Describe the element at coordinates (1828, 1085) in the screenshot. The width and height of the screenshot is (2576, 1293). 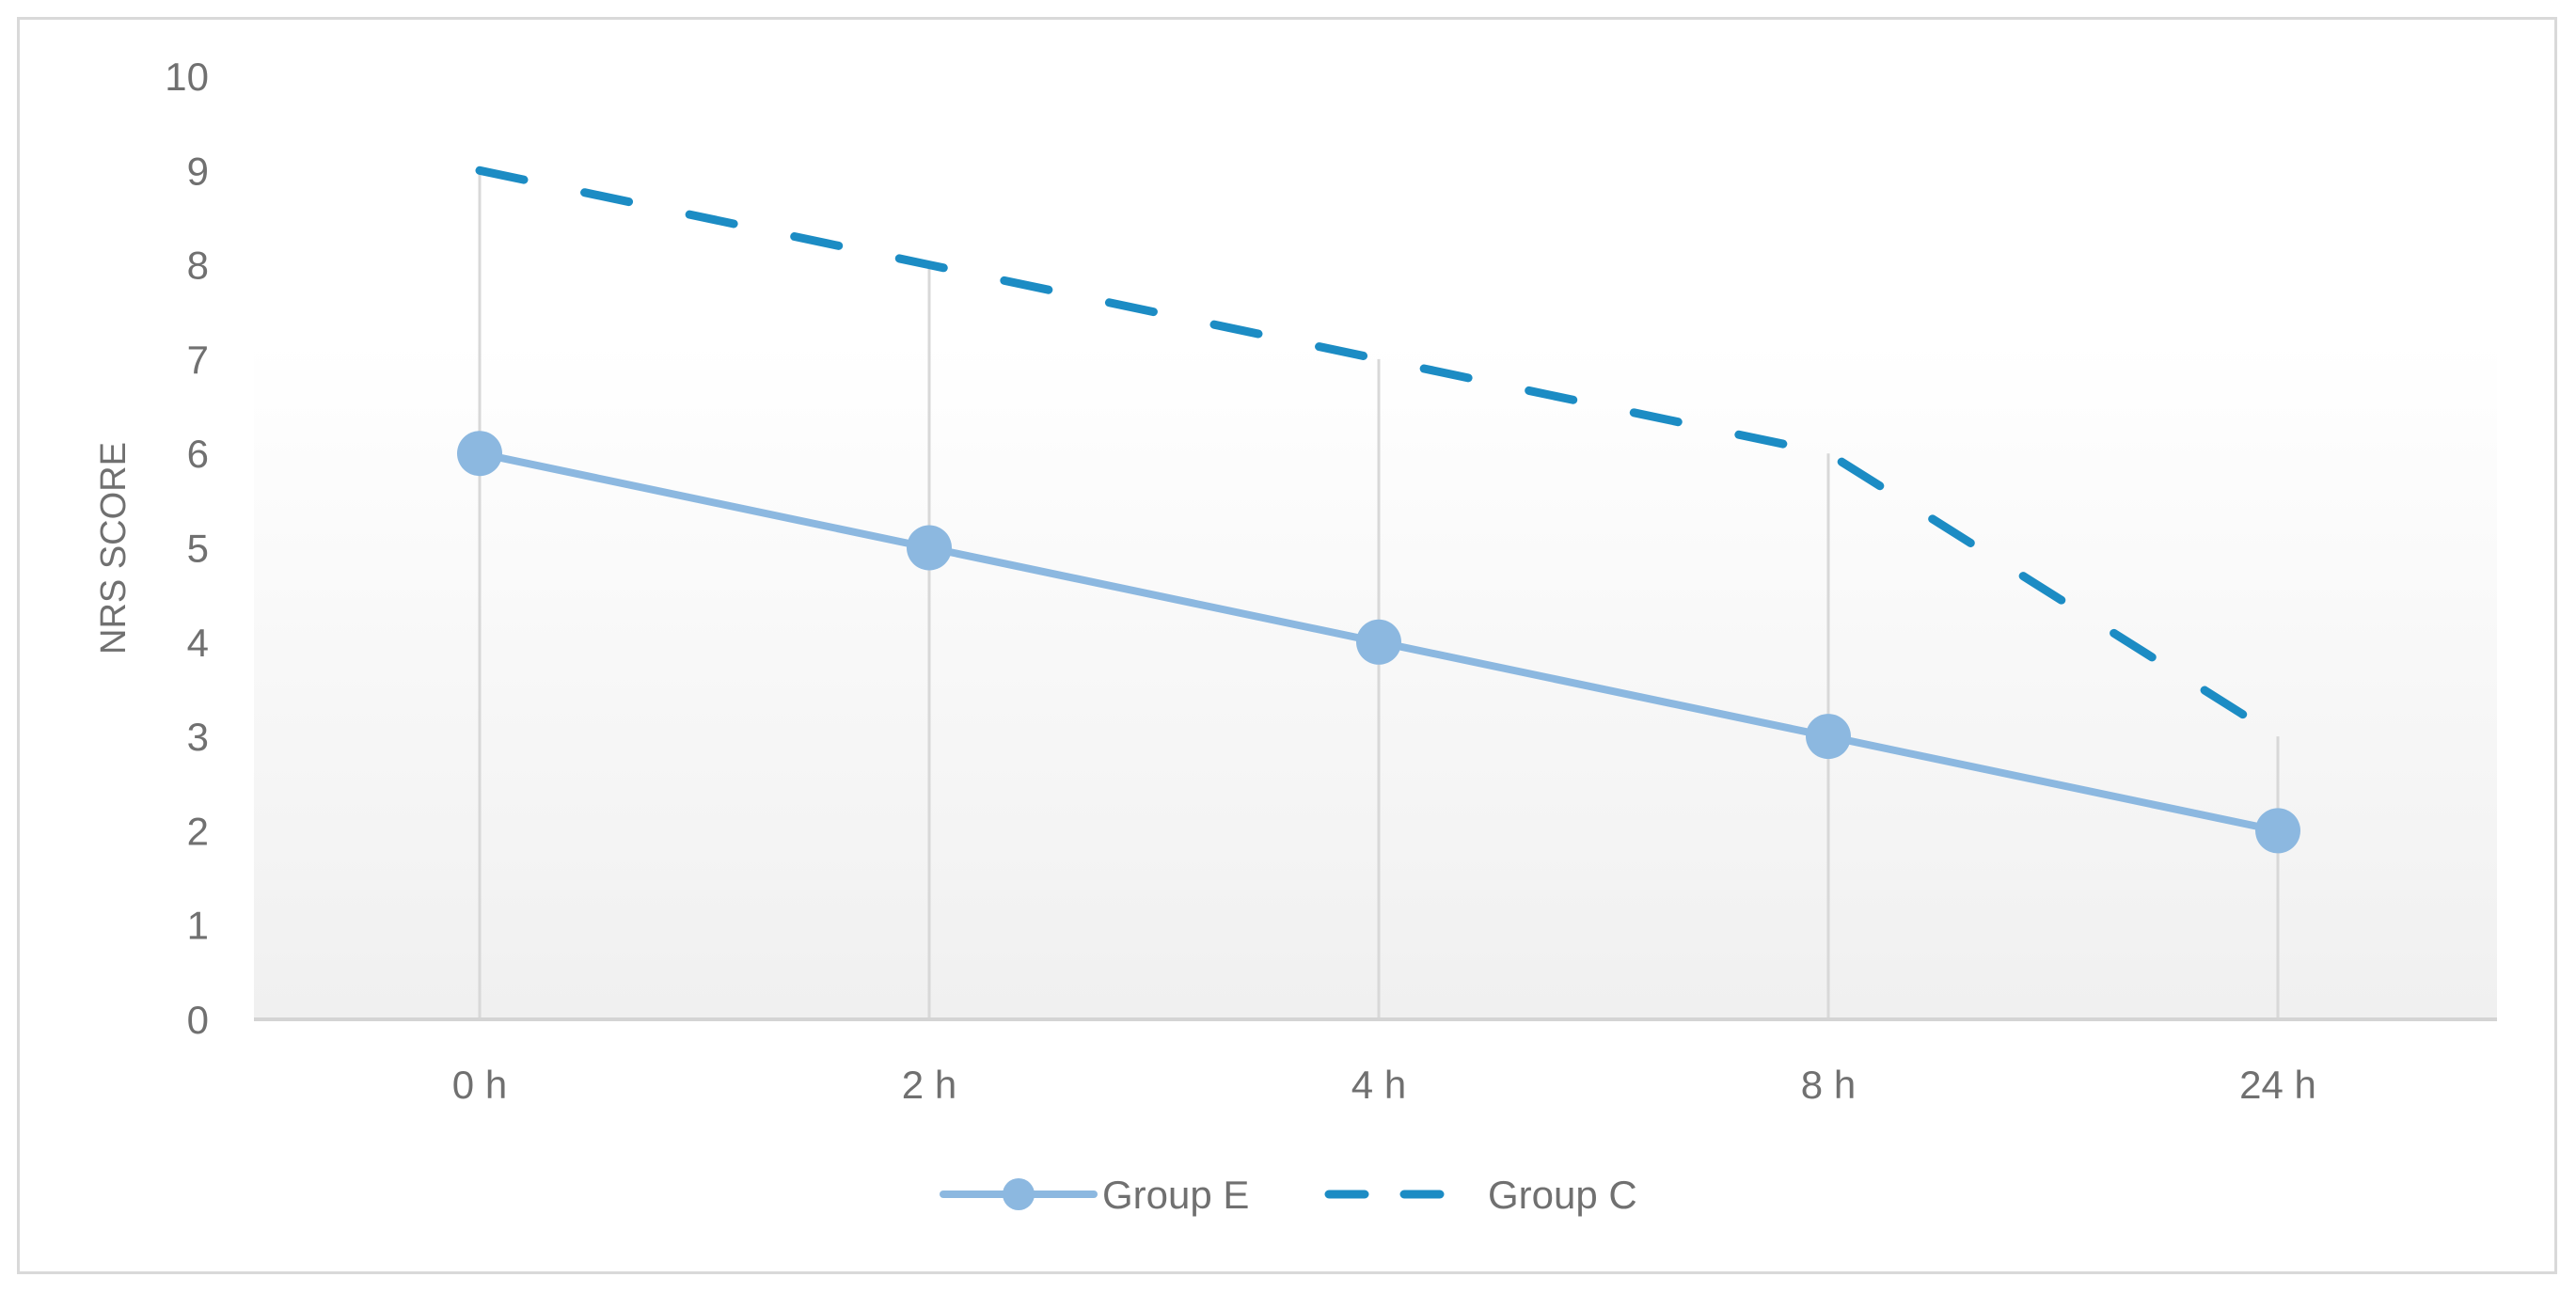
I see `x-tick-label: 8 h` at that location.